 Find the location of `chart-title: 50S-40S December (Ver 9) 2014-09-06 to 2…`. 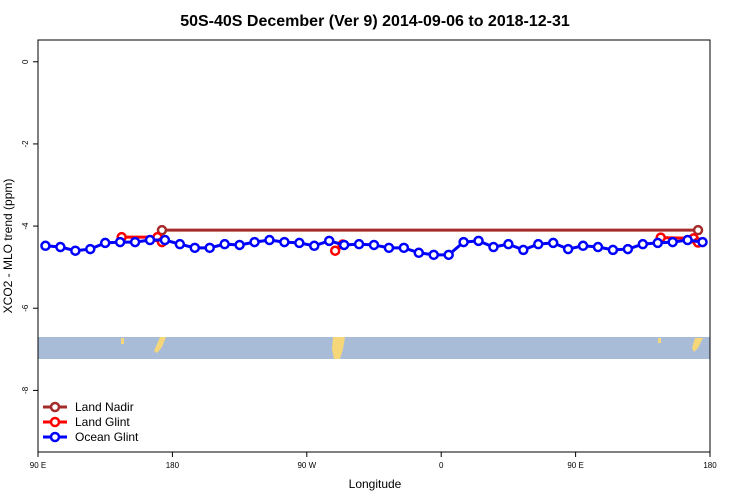

chart-title: 50S-40S December (Ver 9) 2014-09-06 to 2… is located at coordinates (375, 21).